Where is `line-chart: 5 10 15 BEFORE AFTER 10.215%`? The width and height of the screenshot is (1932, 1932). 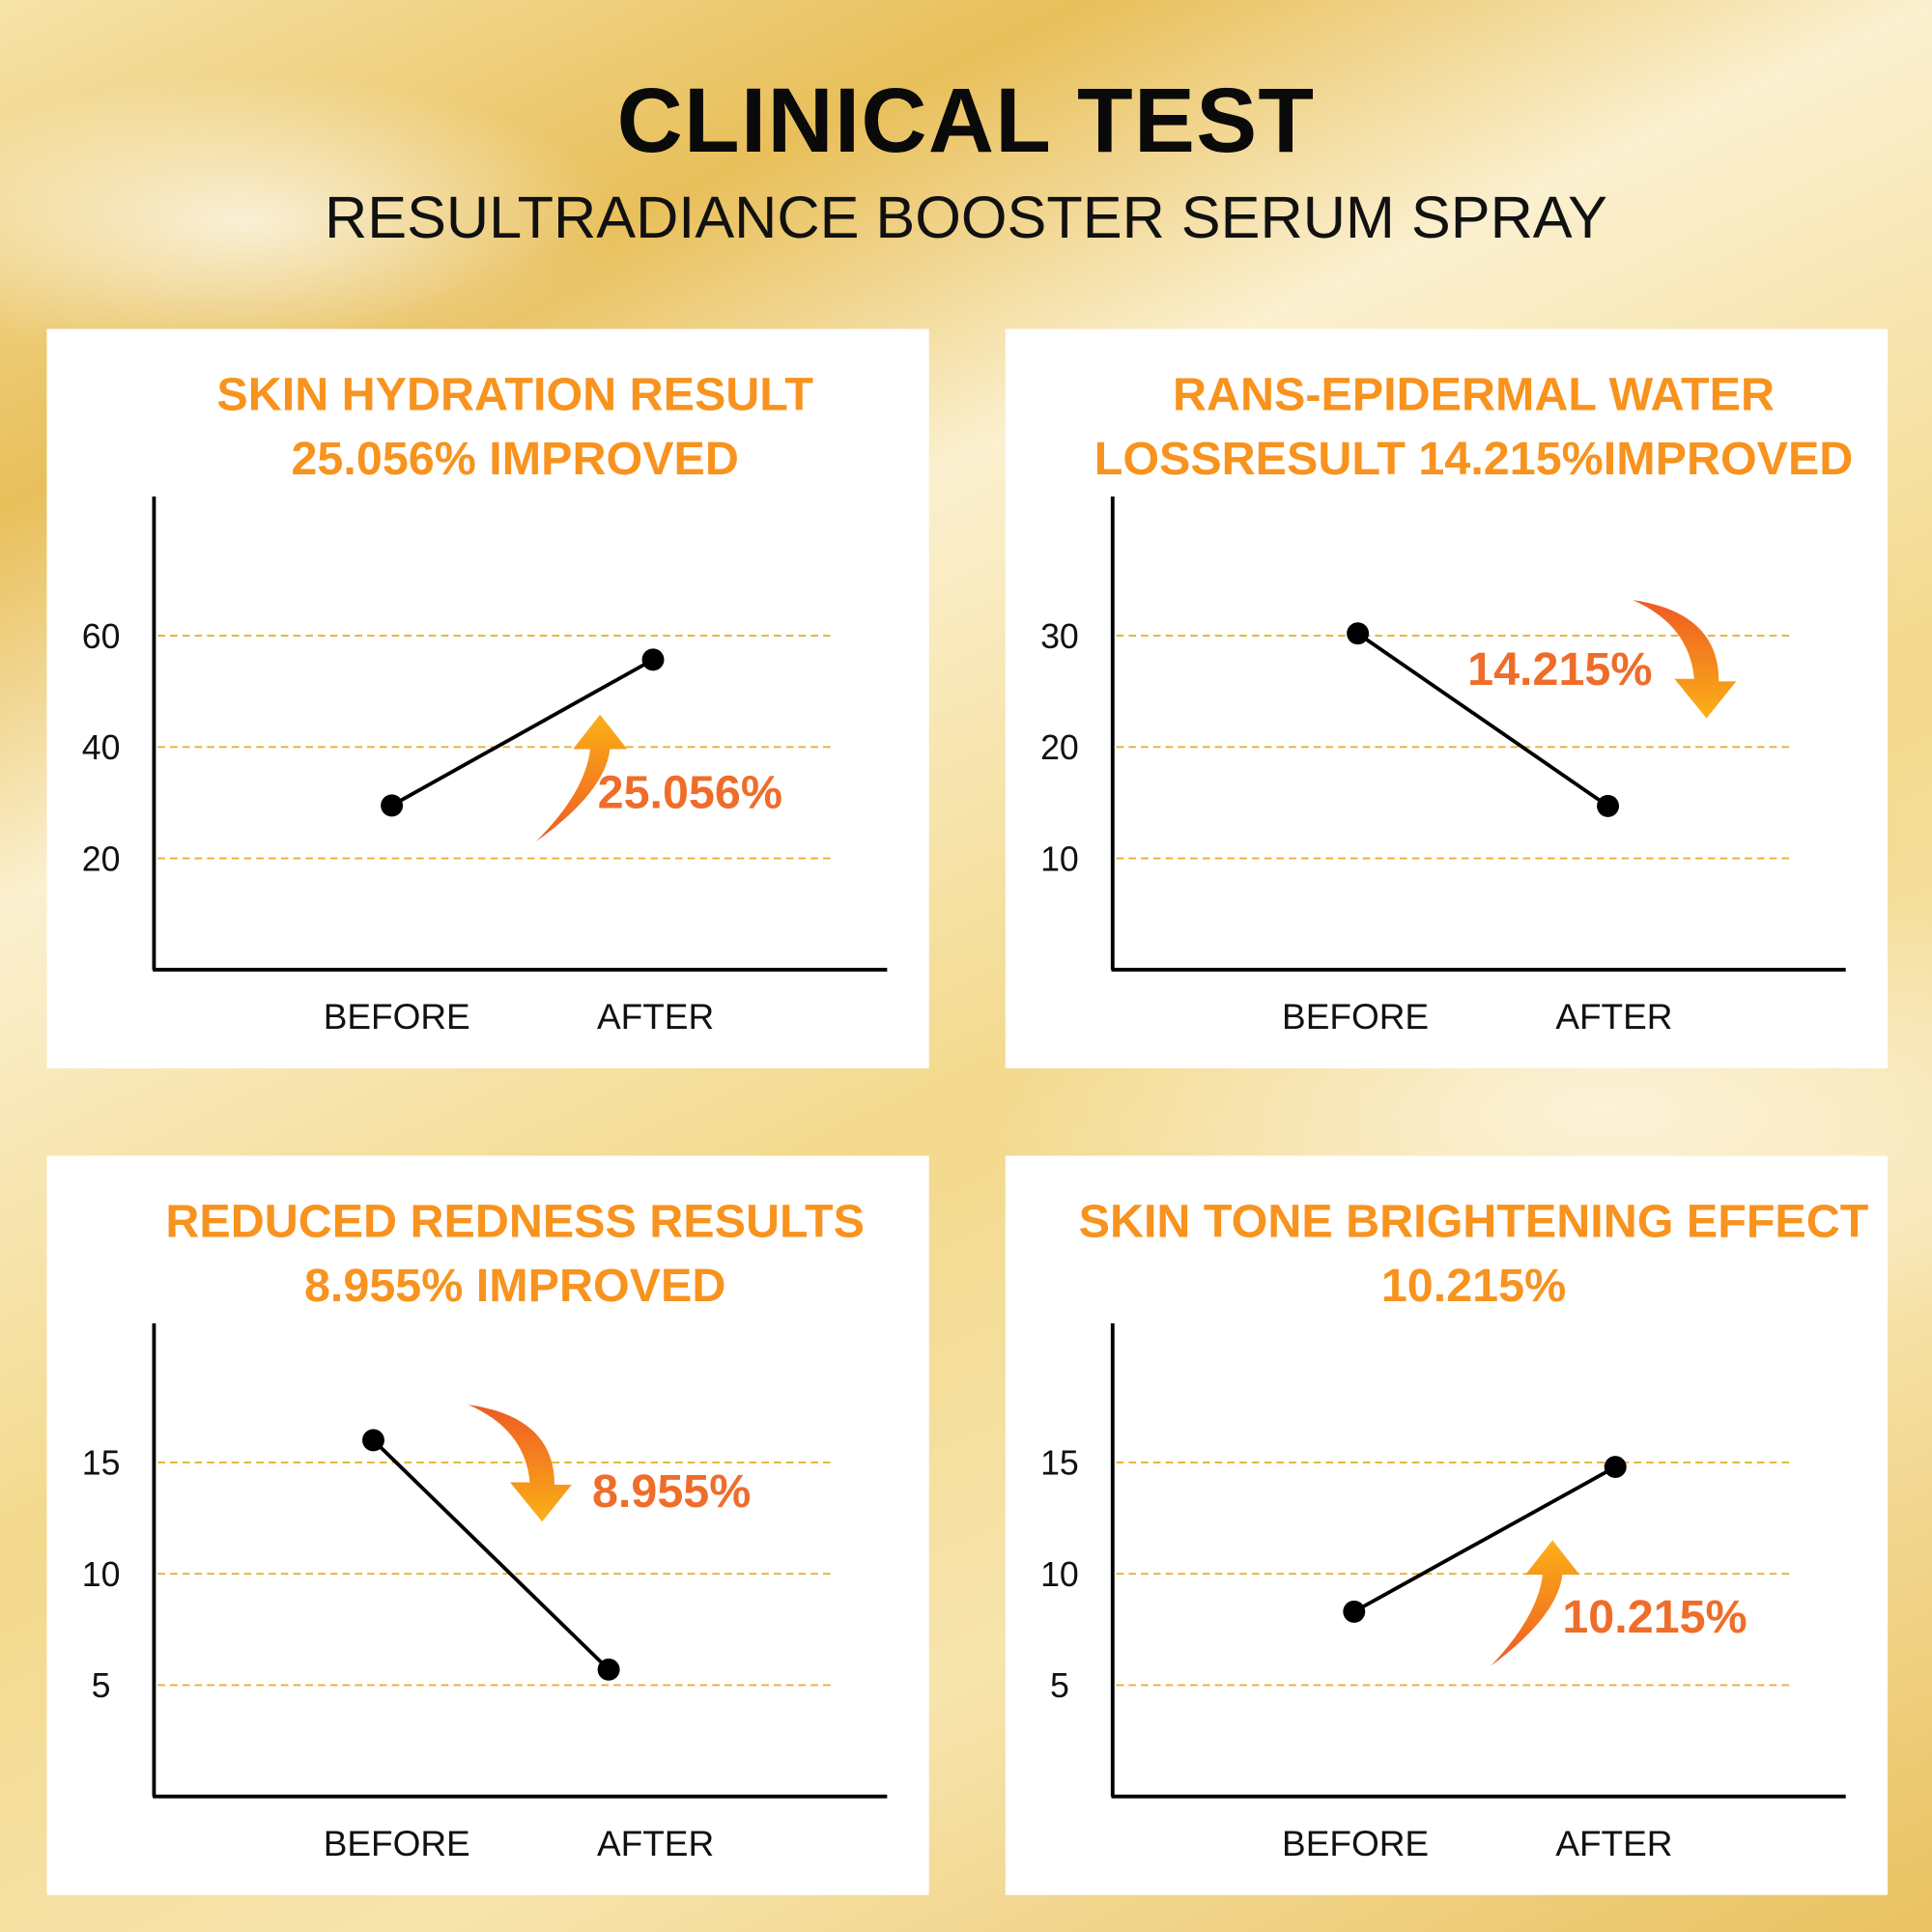
line-chart: 5 10 15 BEFORE AFTER 10.215% is located at coordinates (1443, 1592).